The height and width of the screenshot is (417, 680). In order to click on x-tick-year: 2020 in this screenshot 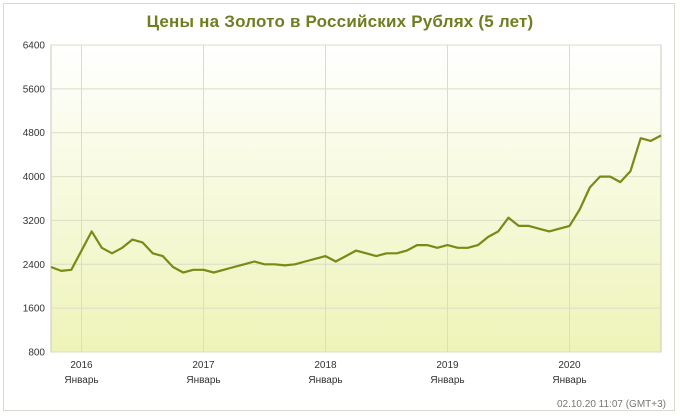, I will do `click(569, 365)`.